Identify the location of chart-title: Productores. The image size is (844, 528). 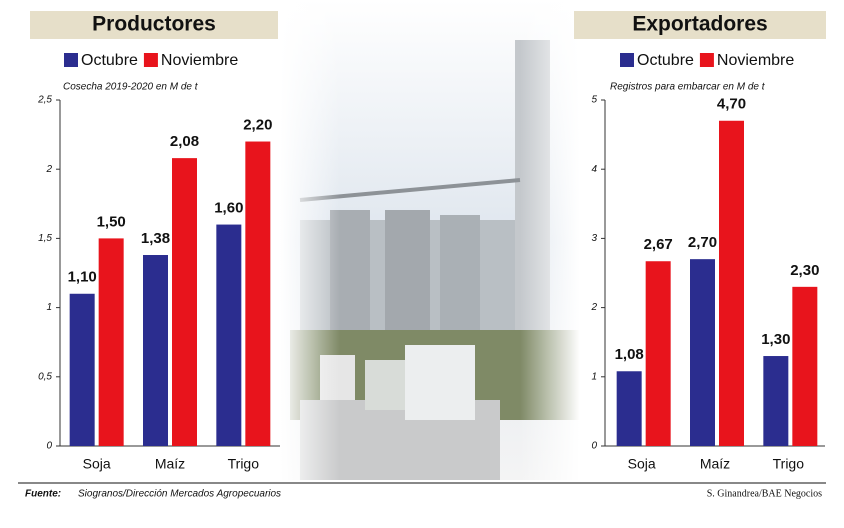
(154, 24).